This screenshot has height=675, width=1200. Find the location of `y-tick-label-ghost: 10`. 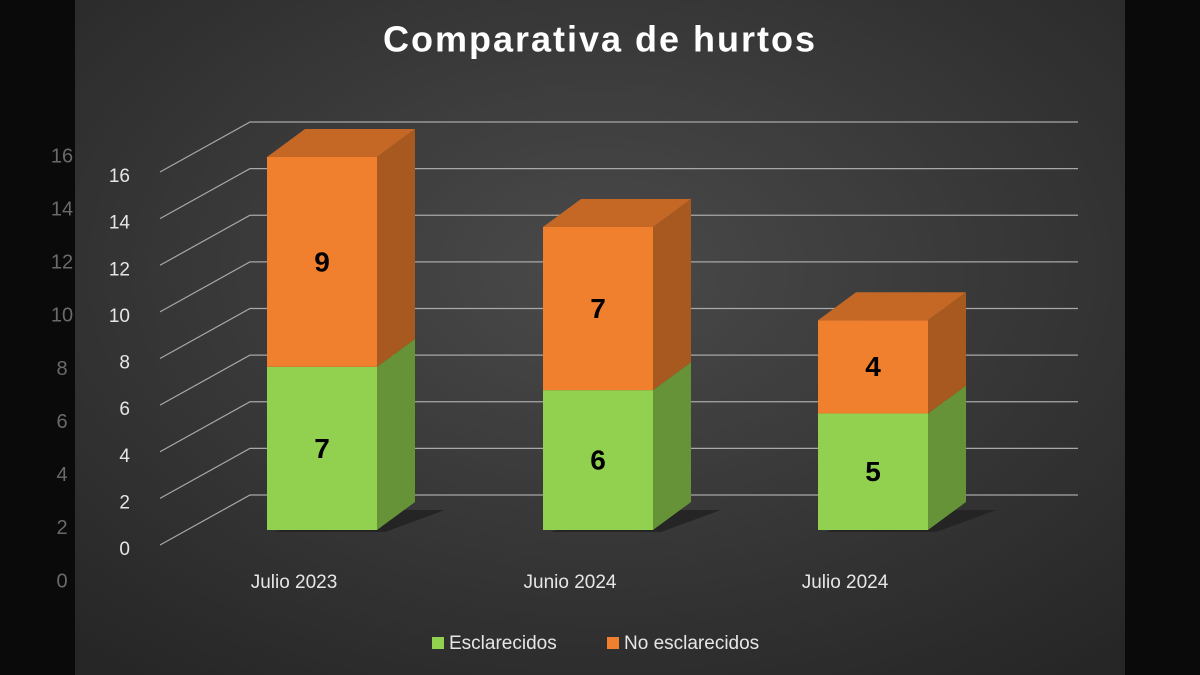

y-tick-label-ghost: 10 is located at coordinates (62, 316).